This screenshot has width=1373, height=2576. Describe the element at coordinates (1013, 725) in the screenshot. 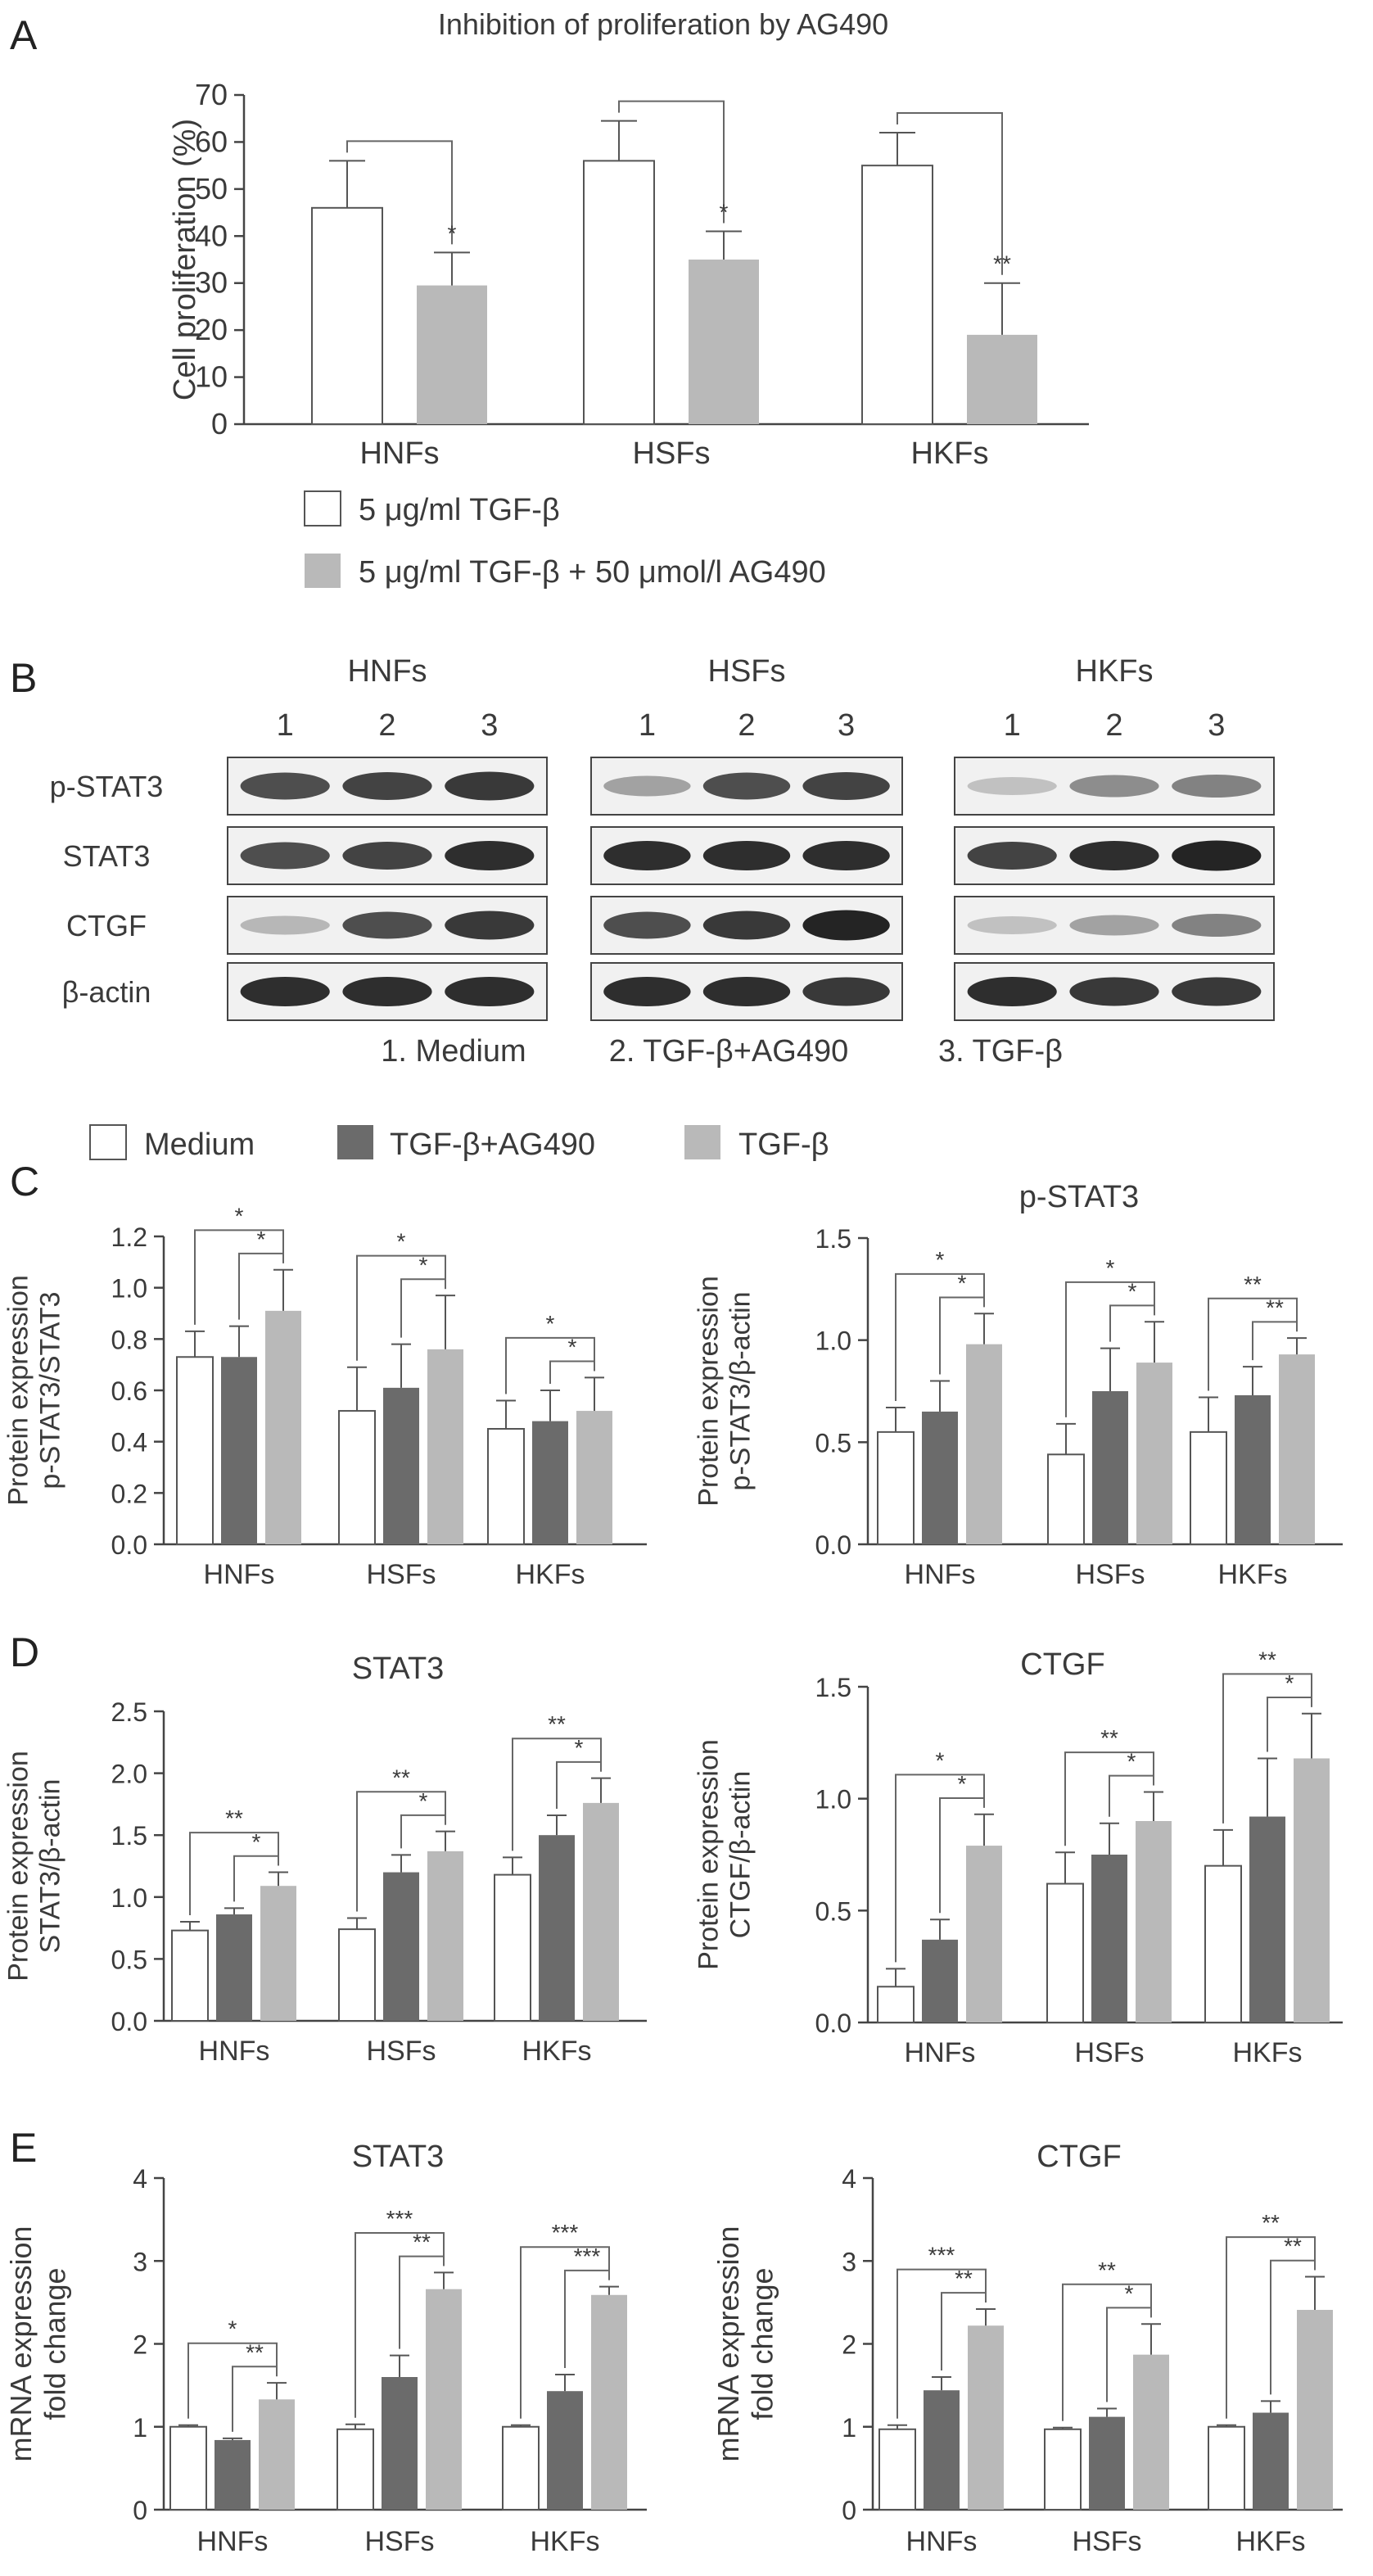

I see `blot-lane-number: 1` at that location.